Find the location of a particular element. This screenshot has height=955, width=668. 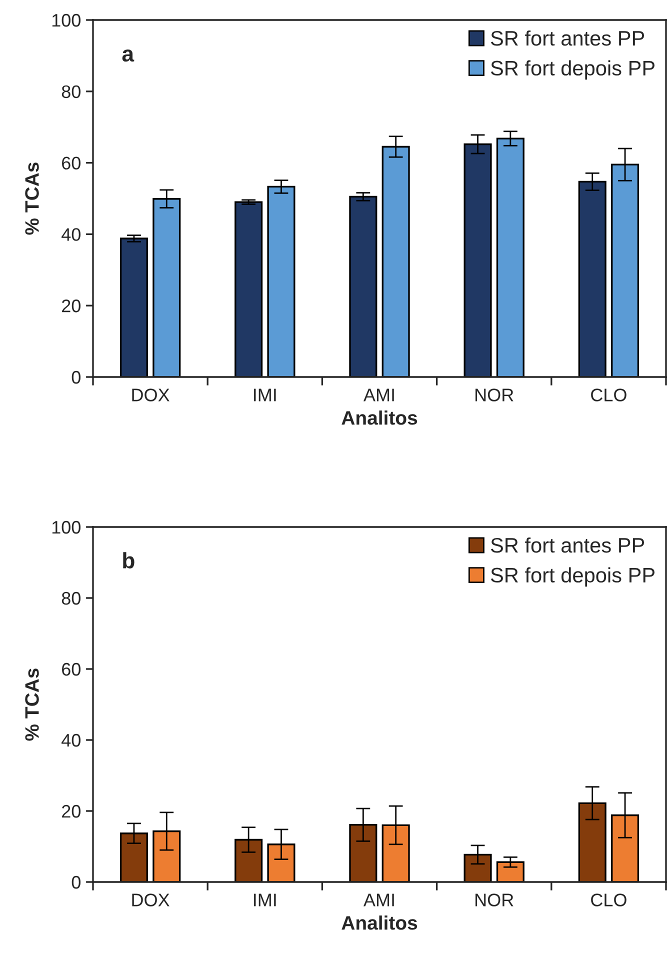

annotation: a is located at coordinates (128, 55).